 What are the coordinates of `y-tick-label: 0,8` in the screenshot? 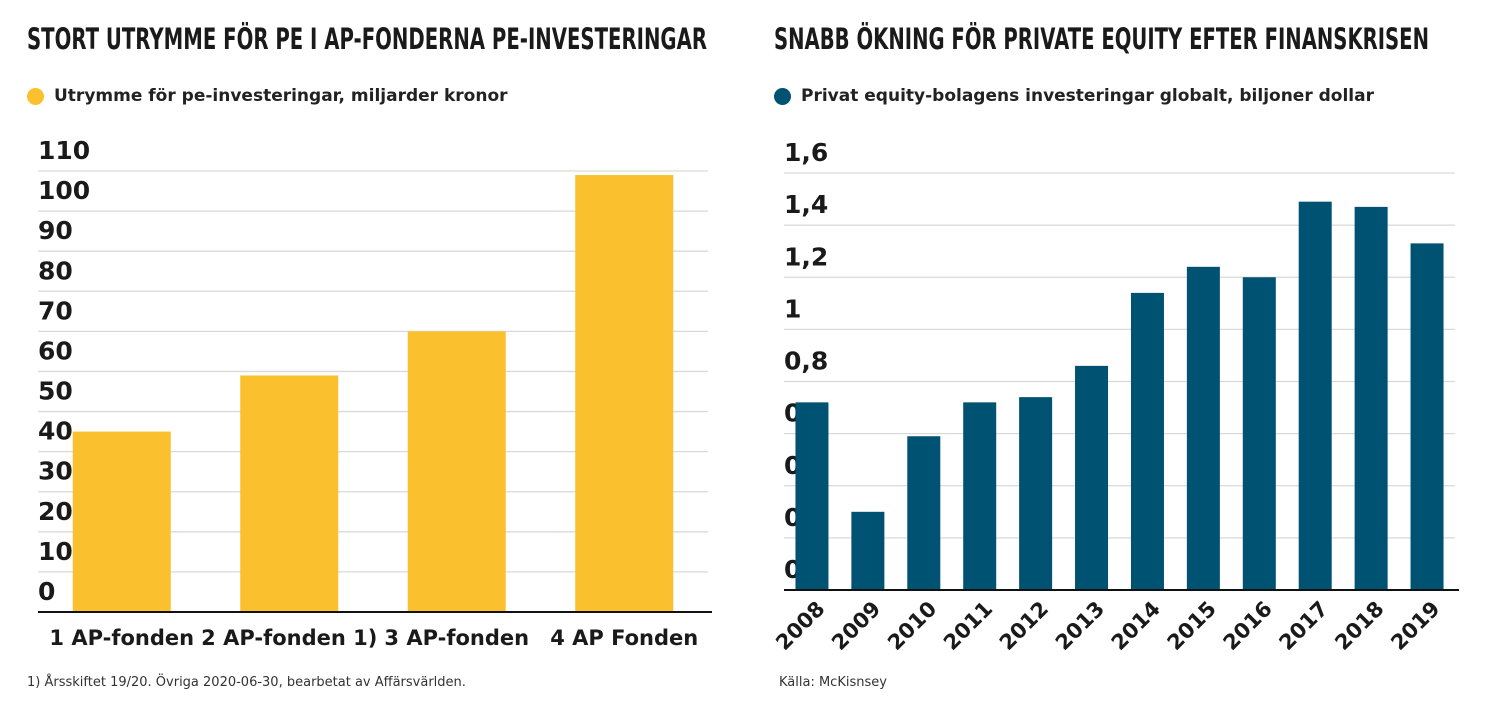 It's located at (806, 361).